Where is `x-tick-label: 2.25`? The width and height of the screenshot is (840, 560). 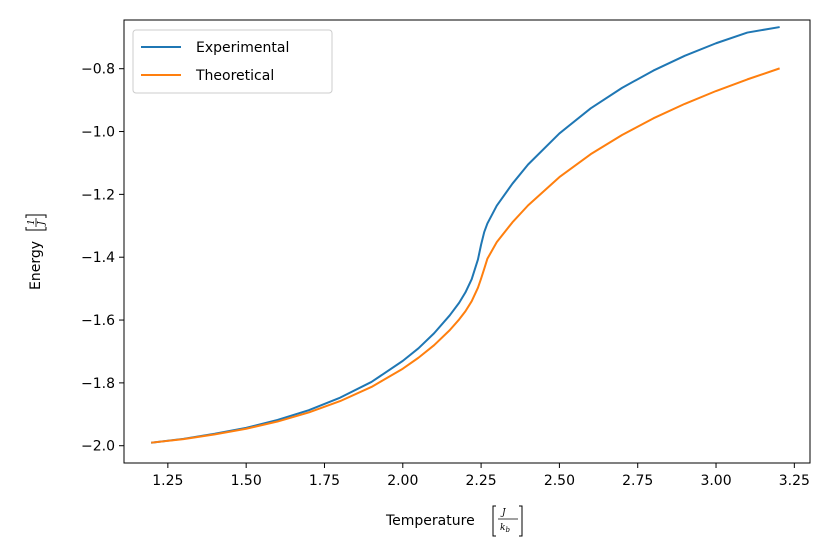 x-tick-label: 2.25 is located at coordinates (481, 481).